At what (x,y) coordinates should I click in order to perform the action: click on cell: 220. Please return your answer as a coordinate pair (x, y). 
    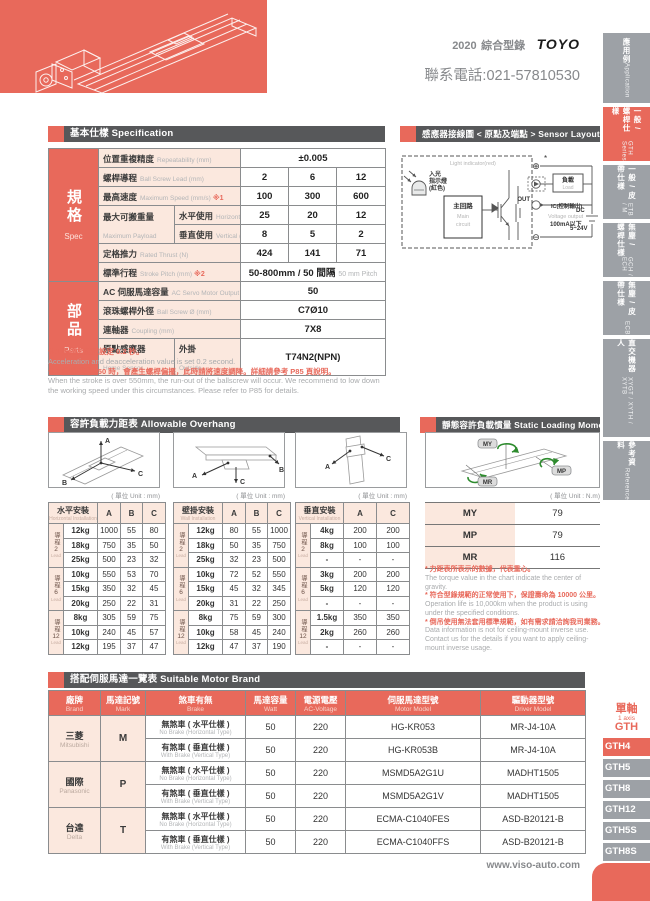
    Looking at the image, I should click on (320, 727).